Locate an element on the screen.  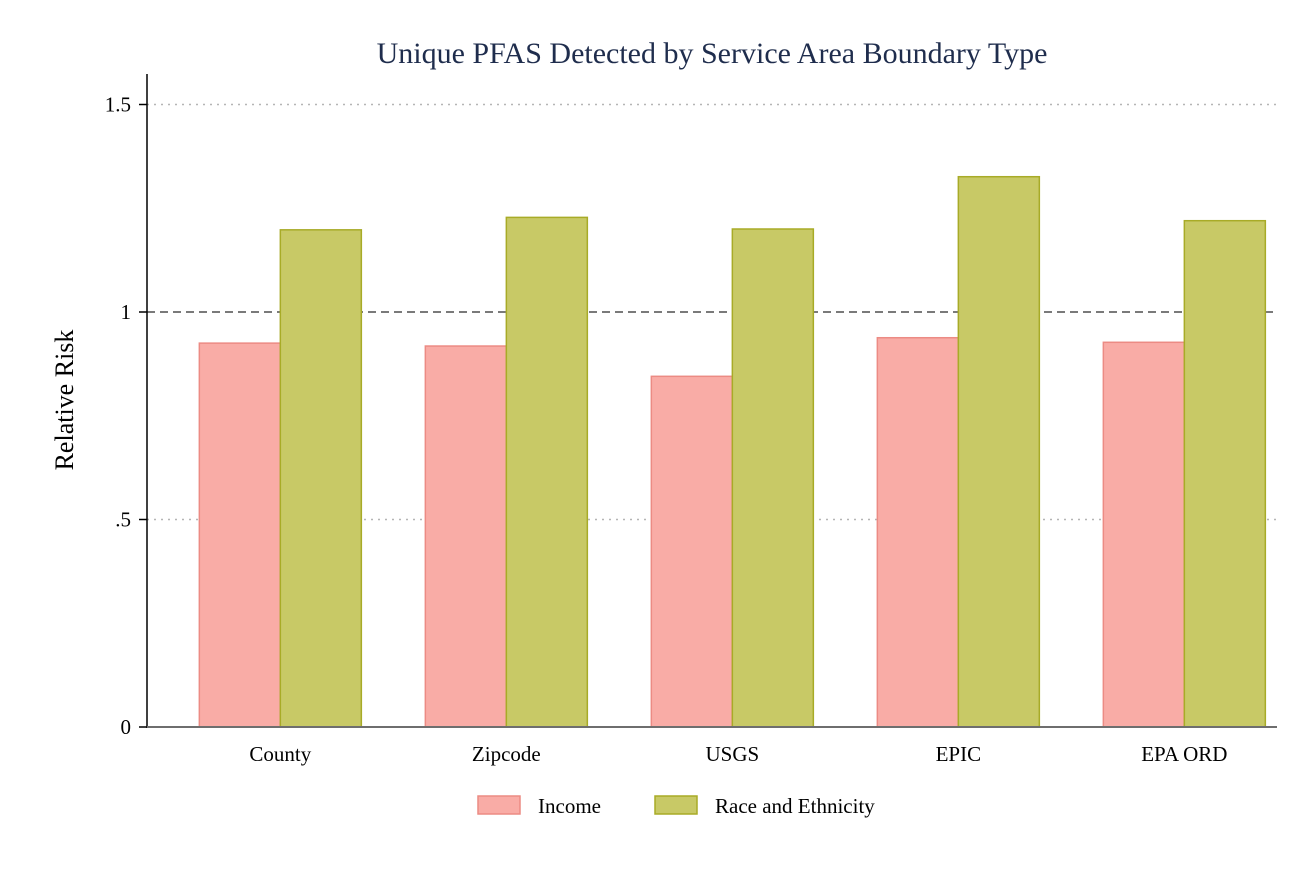
x-tick-labels: County Zipcode USGS EPIC EPA ORD is located at coordinates (738, 754).